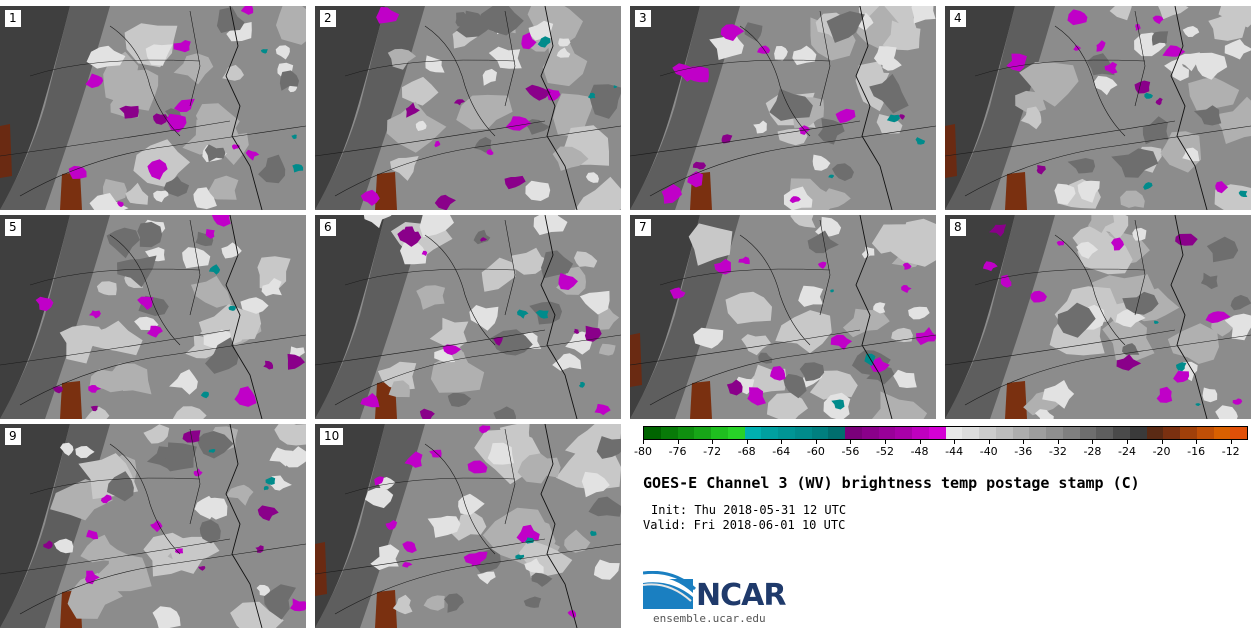 The width and height of the screenshot is (1260, 628). I want to click on panel-number: 3, so click(643, 18).